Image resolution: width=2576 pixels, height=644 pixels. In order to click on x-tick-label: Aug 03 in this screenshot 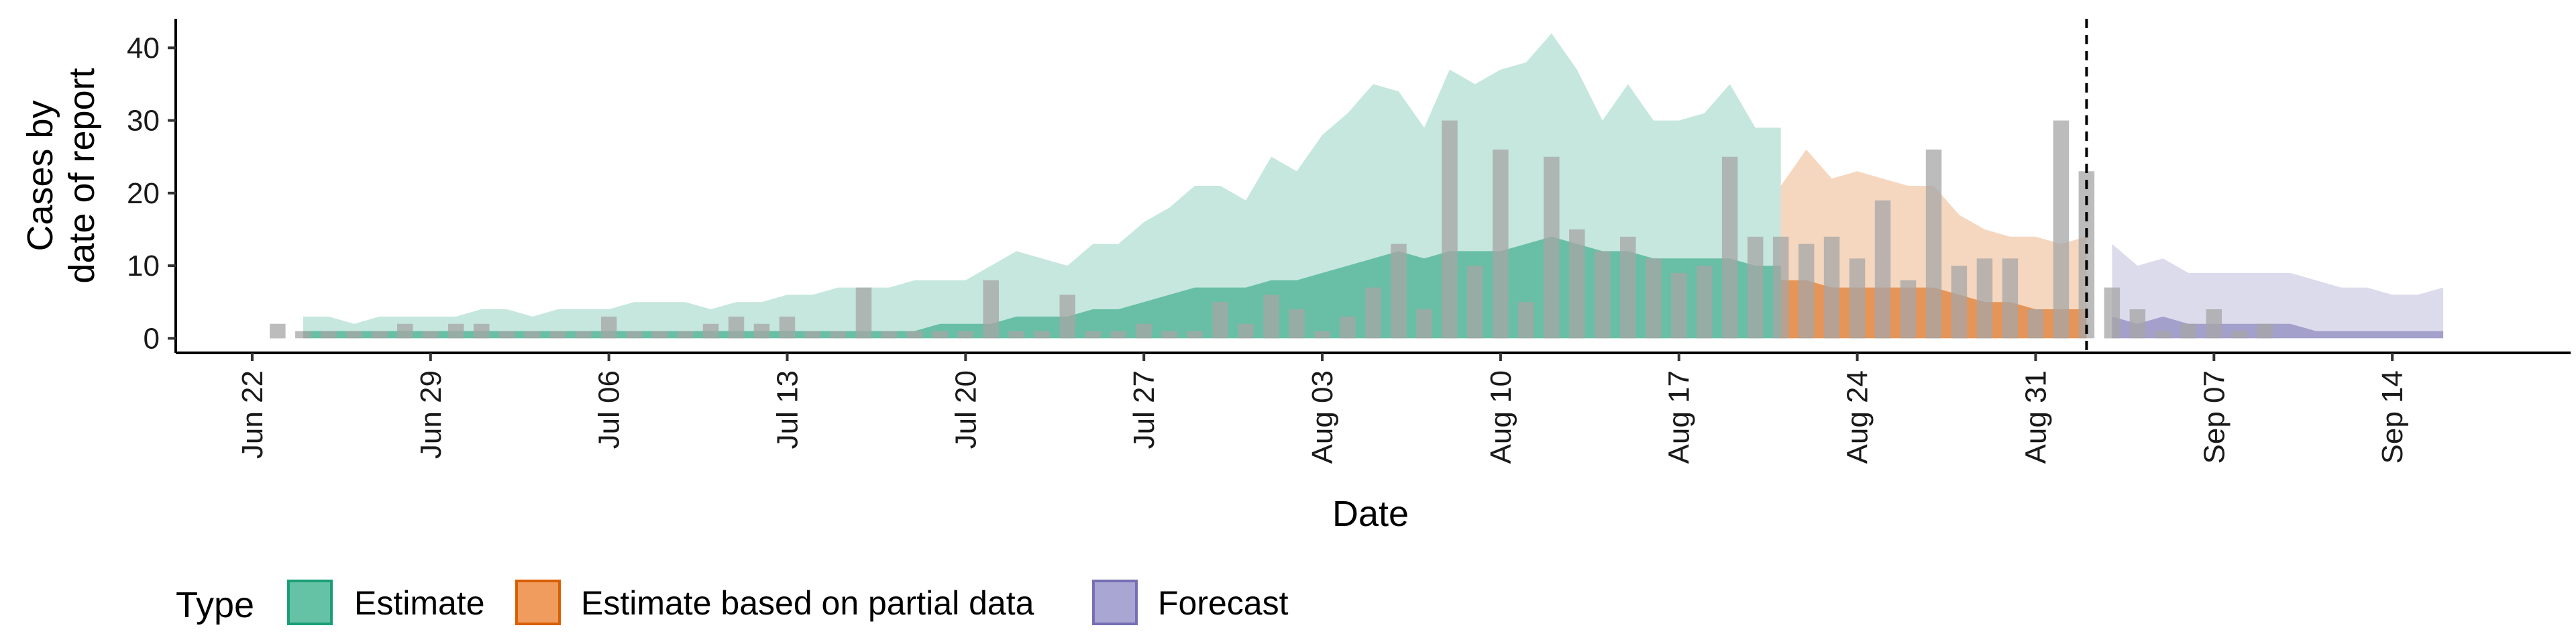, I will do `click(1322, 417)`.